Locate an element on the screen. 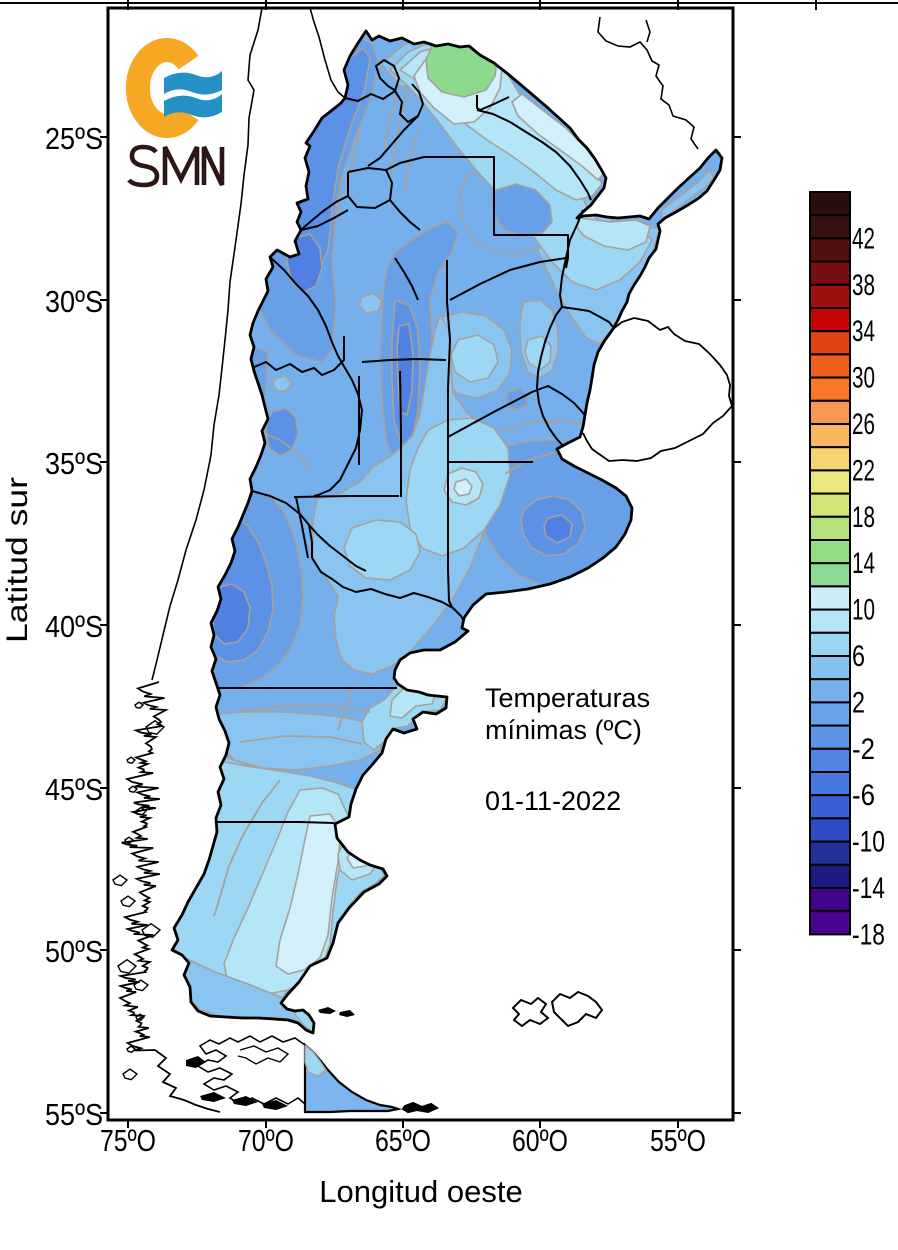 This screenshot has width=898, height=1250. svg-text: 60ºO is located at coordinates (540, 1140).